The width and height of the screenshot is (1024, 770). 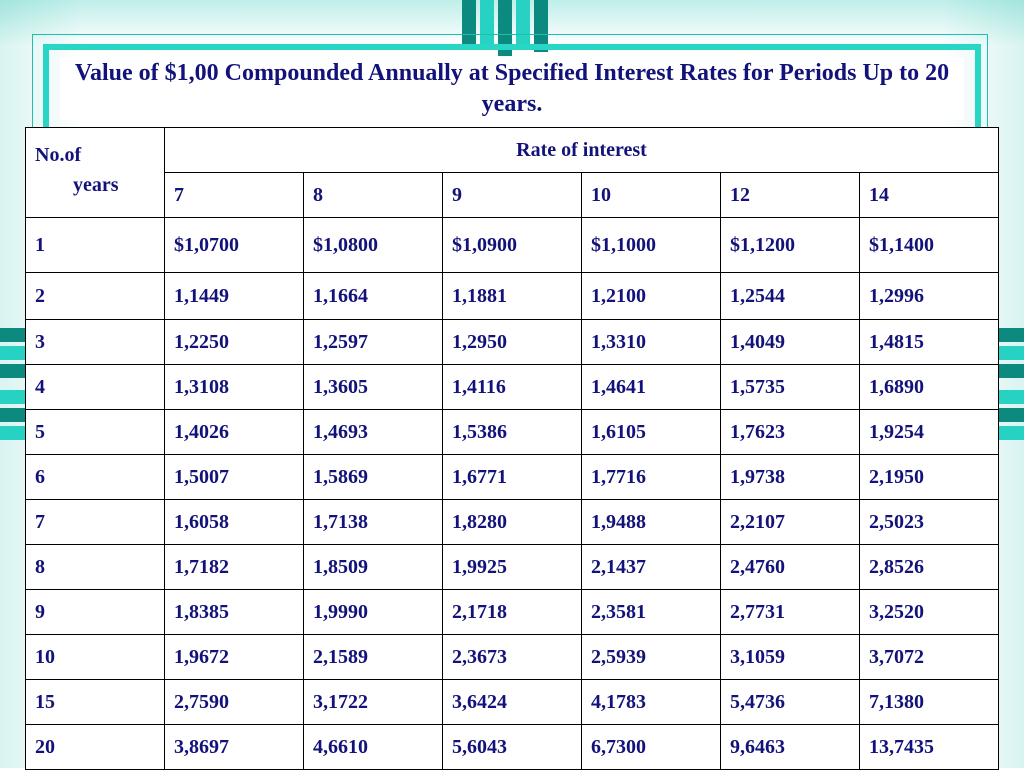 I want to click on value-cell: 2,2107, so click(x=790, y=522).